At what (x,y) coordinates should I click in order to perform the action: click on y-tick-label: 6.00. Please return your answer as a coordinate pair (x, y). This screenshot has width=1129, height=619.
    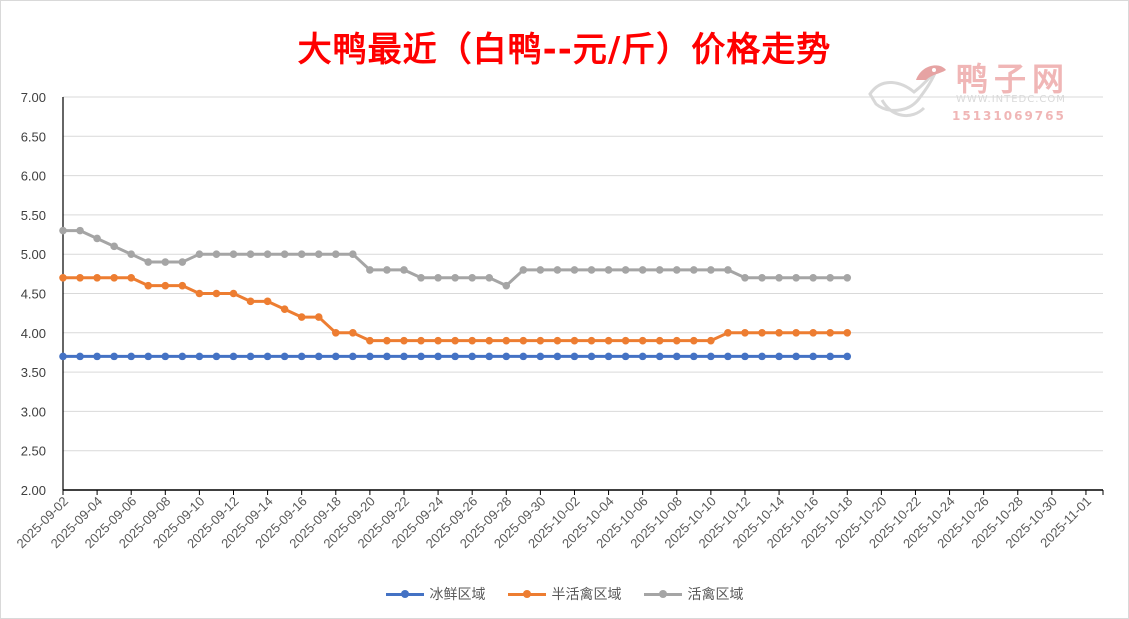
    Looking at the image, I should click on (33, 176).